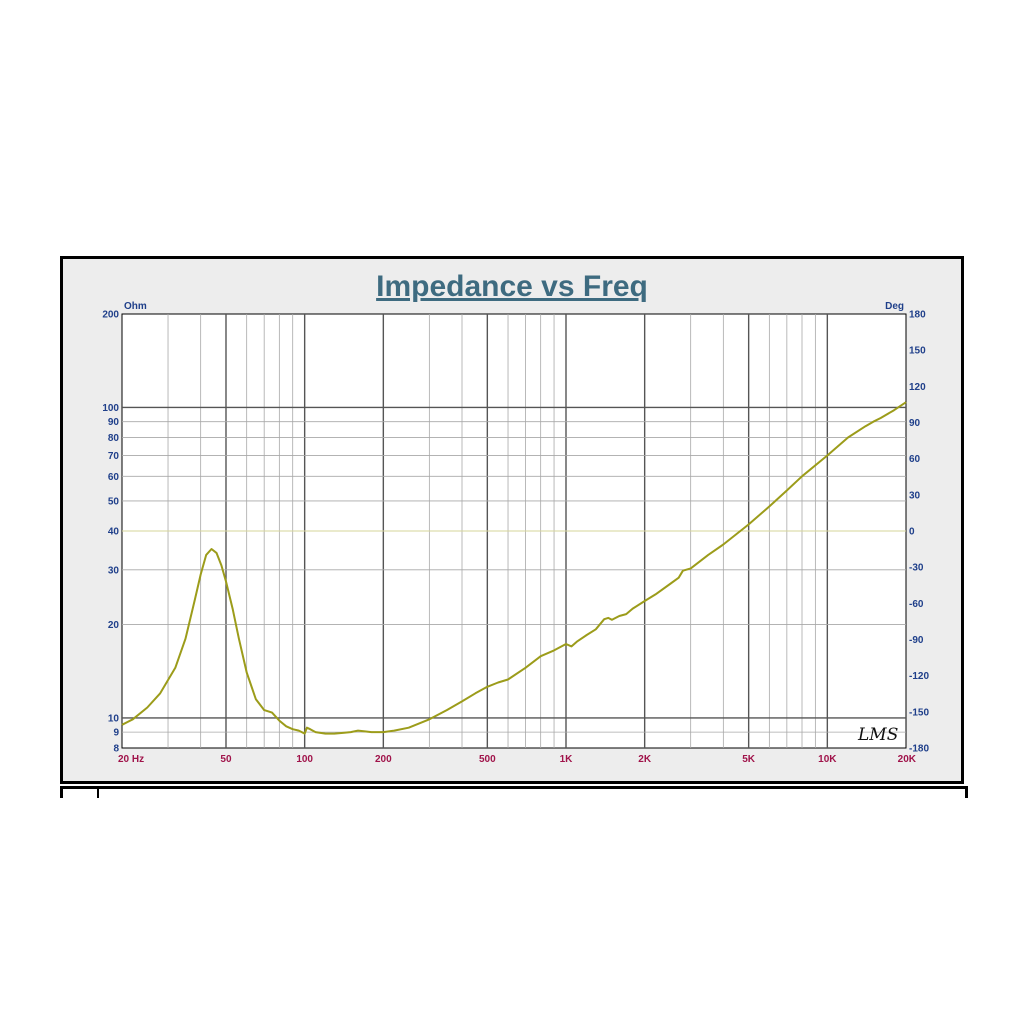  Describe the element at coordinates (916, 640) in the screenshot. I see `y-right-tick-label: -90` at that location.